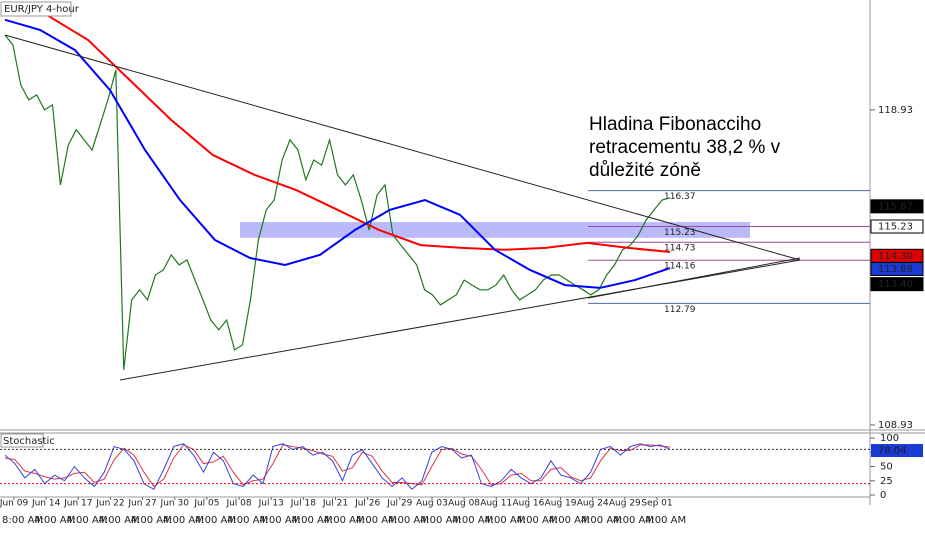  Describe the element at coordinates (175, 504) in the screenshot. I see `x-tick-label: Jun 30` at that location.